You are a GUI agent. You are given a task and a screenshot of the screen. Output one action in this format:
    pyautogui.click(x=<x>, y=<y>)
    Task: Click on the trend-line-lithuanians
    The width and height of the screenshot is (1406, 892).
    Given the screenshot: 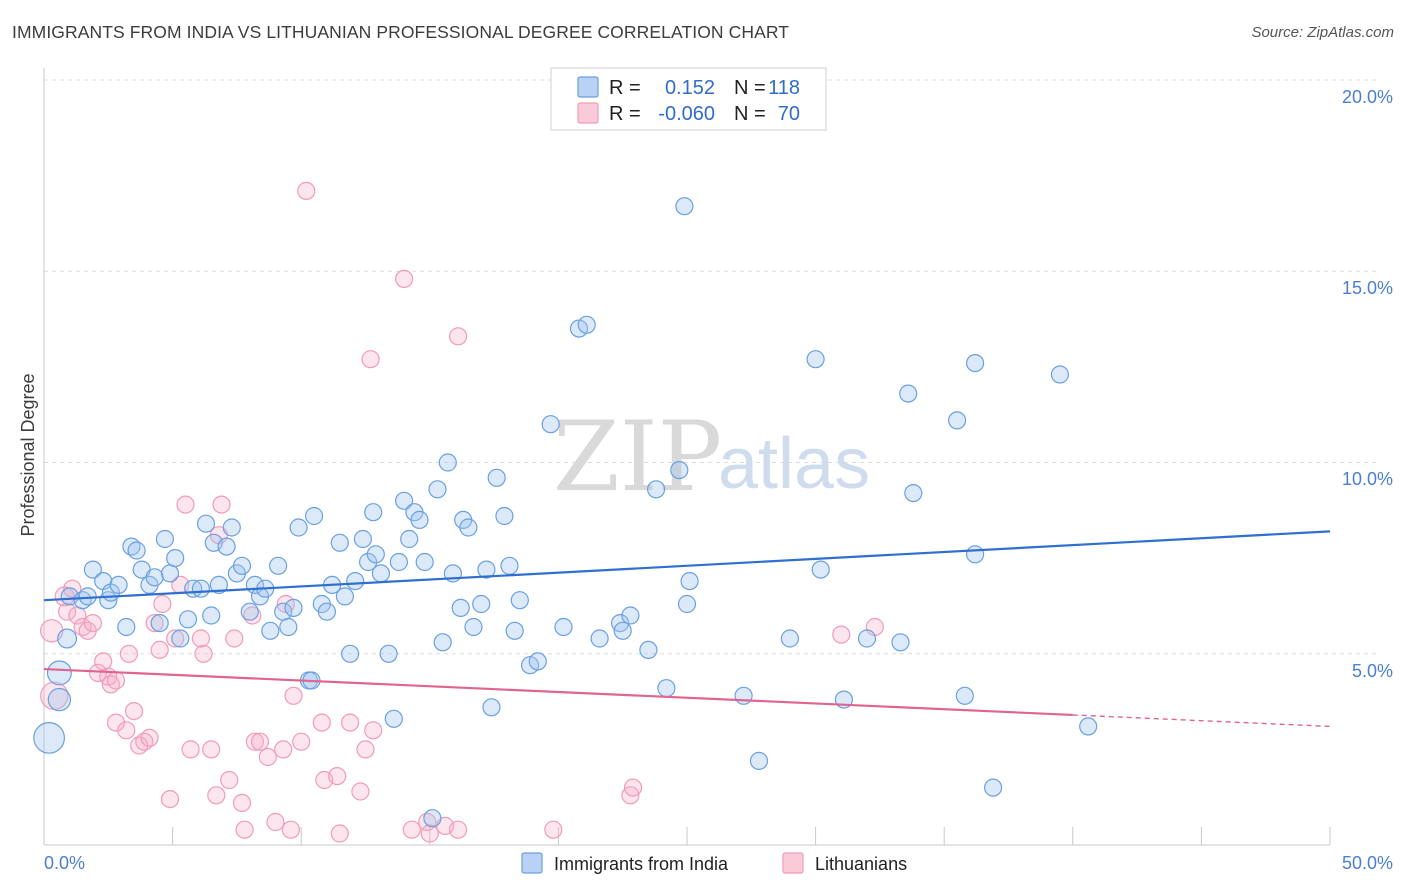 What is the action you would take?
    pyautogui.click(x=558, y=692)
    